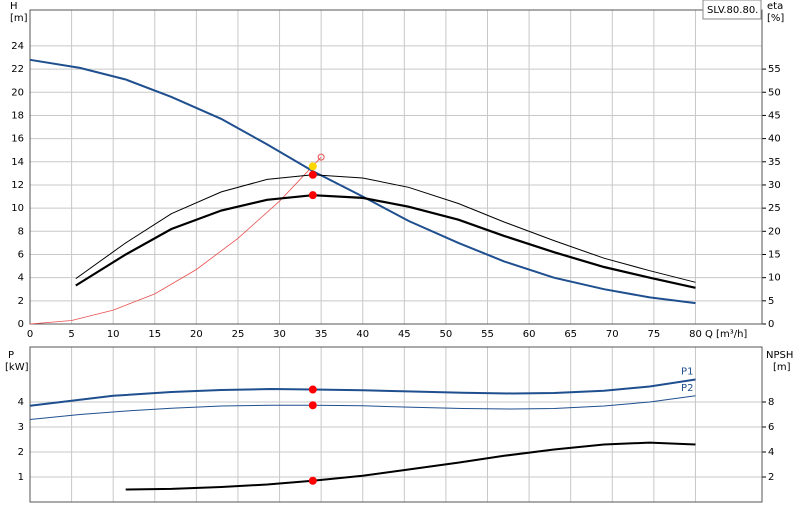 Image resolution: width=800 pixels, height=520 pixels. I want to click on y2-tick-label: 20, so click(774, 231).